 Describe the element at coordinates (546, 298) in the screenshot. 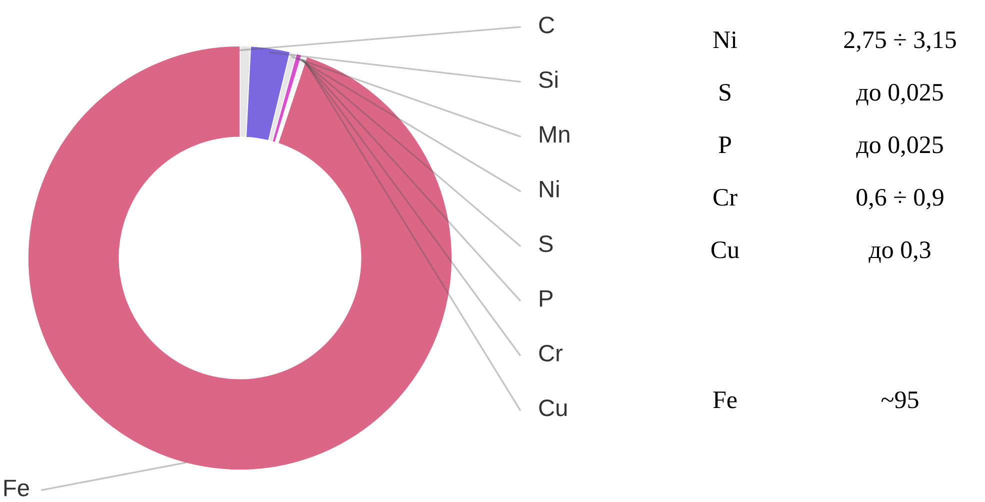

I see `slice-label: P` at that location.